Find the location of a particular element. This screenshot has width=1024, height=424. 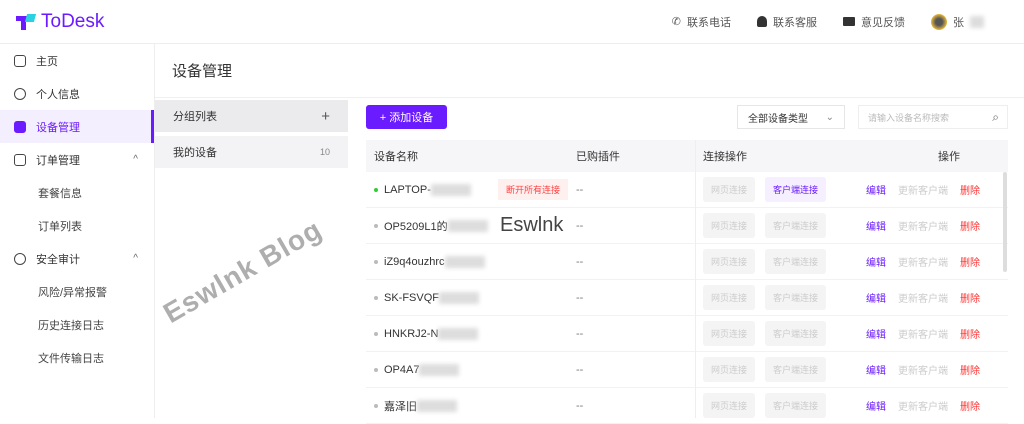

user-menu: 张 is located at coordinates (957, 21).